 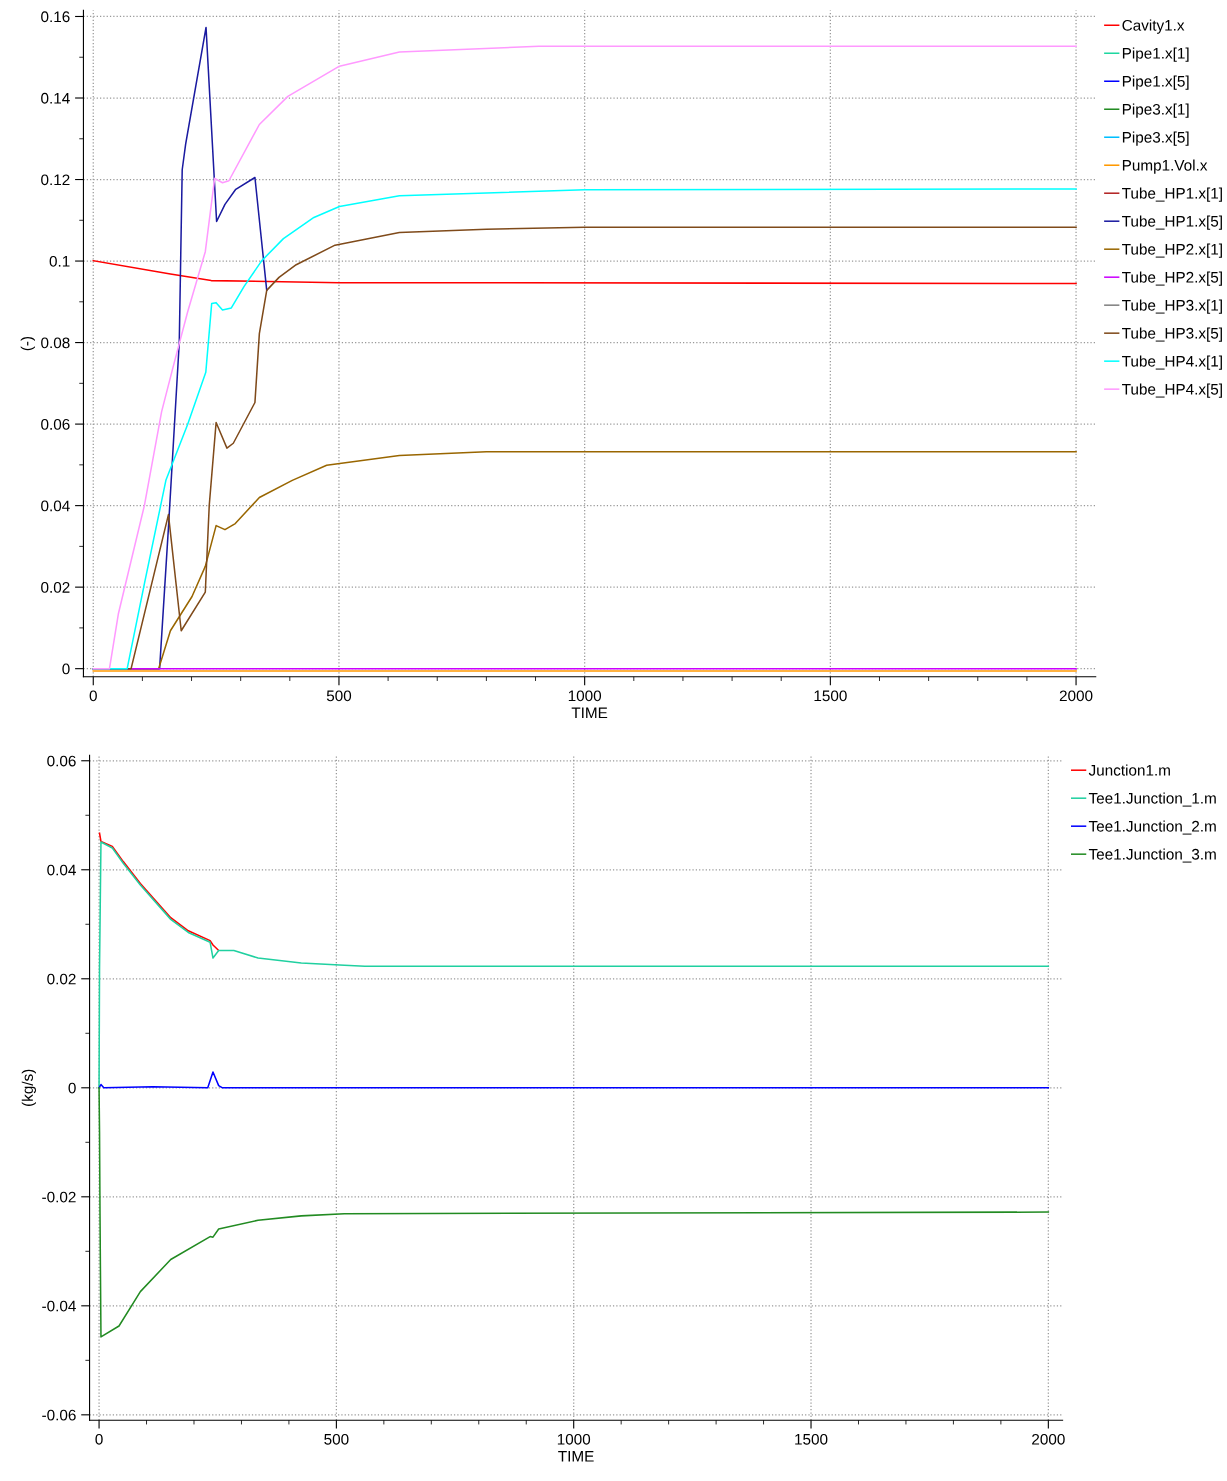 I want to click on legend-label: Junction1.m, so click(x=1129, y=770).